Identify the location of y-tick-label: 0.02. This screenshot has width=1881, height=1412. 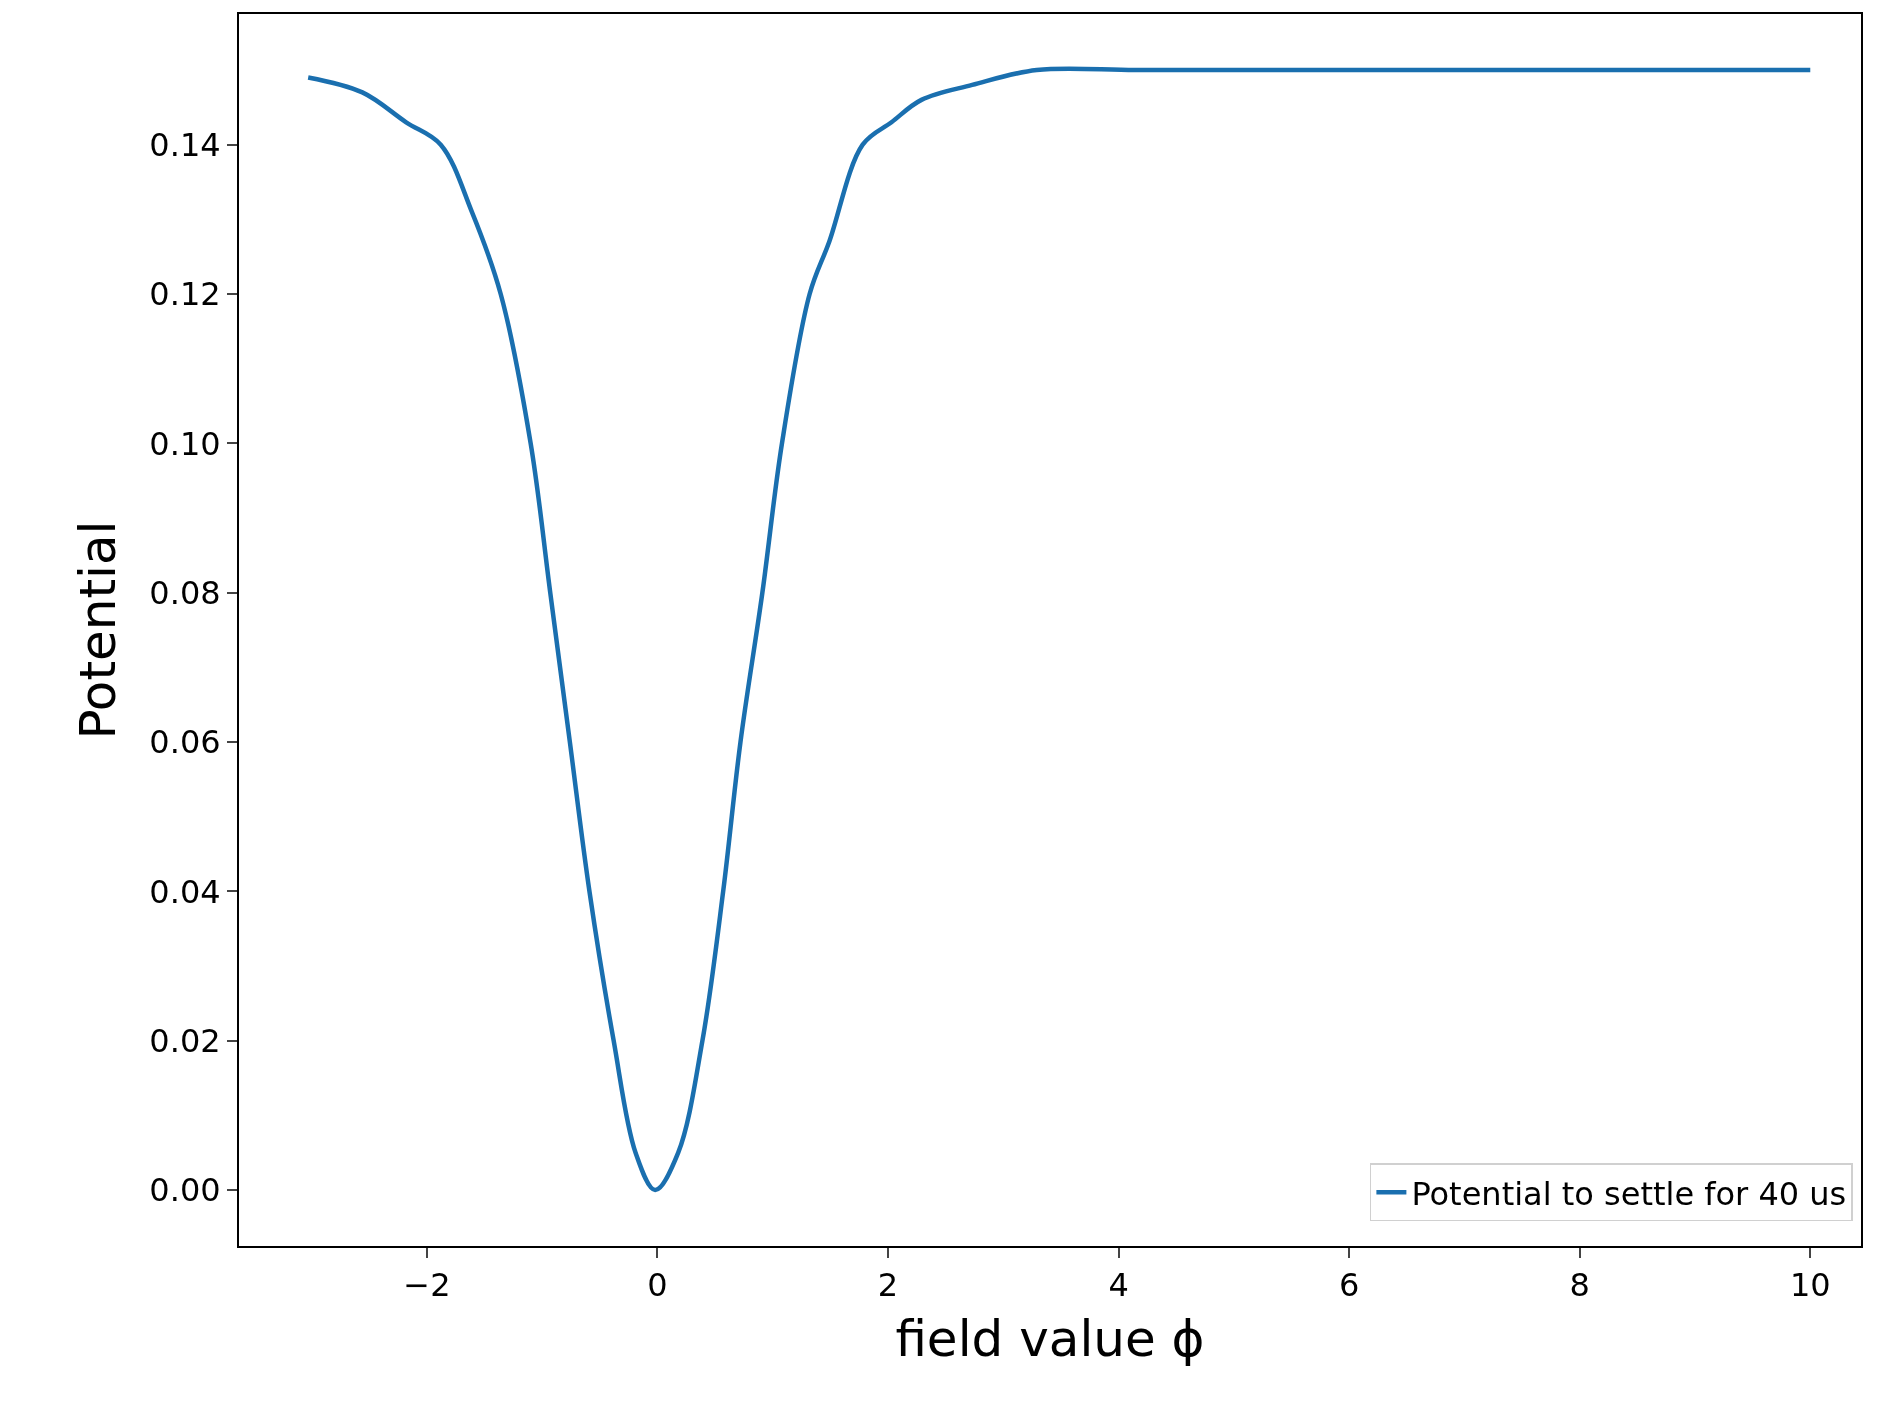
(185, 1040).